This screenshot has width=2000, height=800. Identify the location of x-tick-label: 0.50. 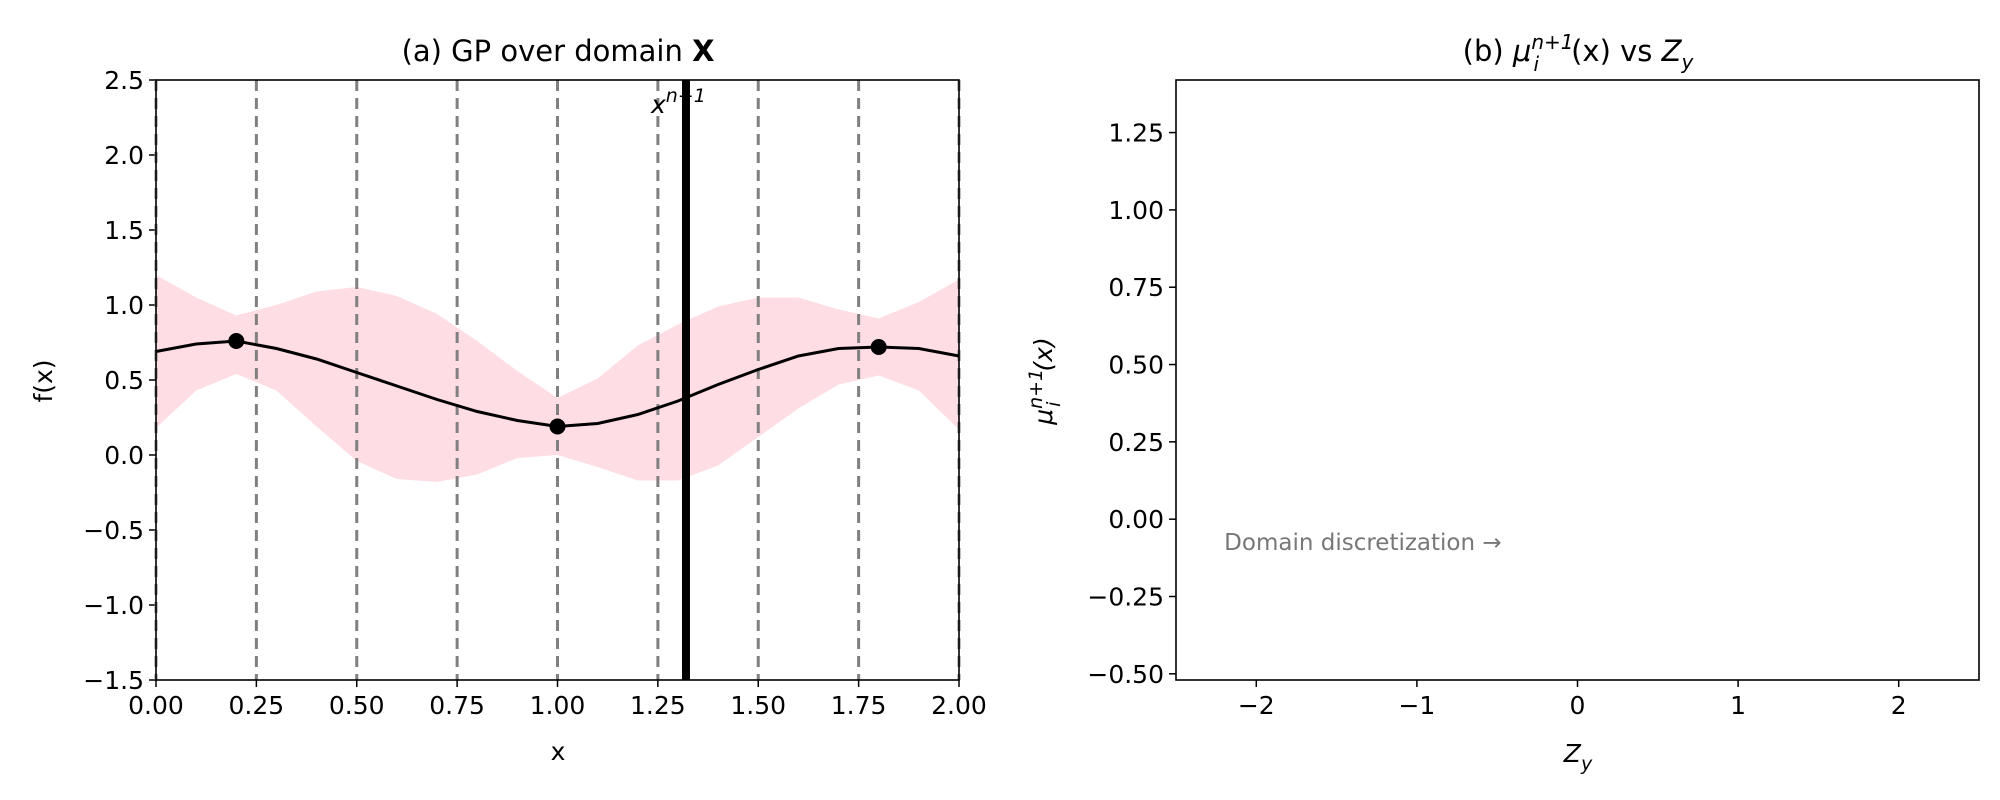
(357, 705).